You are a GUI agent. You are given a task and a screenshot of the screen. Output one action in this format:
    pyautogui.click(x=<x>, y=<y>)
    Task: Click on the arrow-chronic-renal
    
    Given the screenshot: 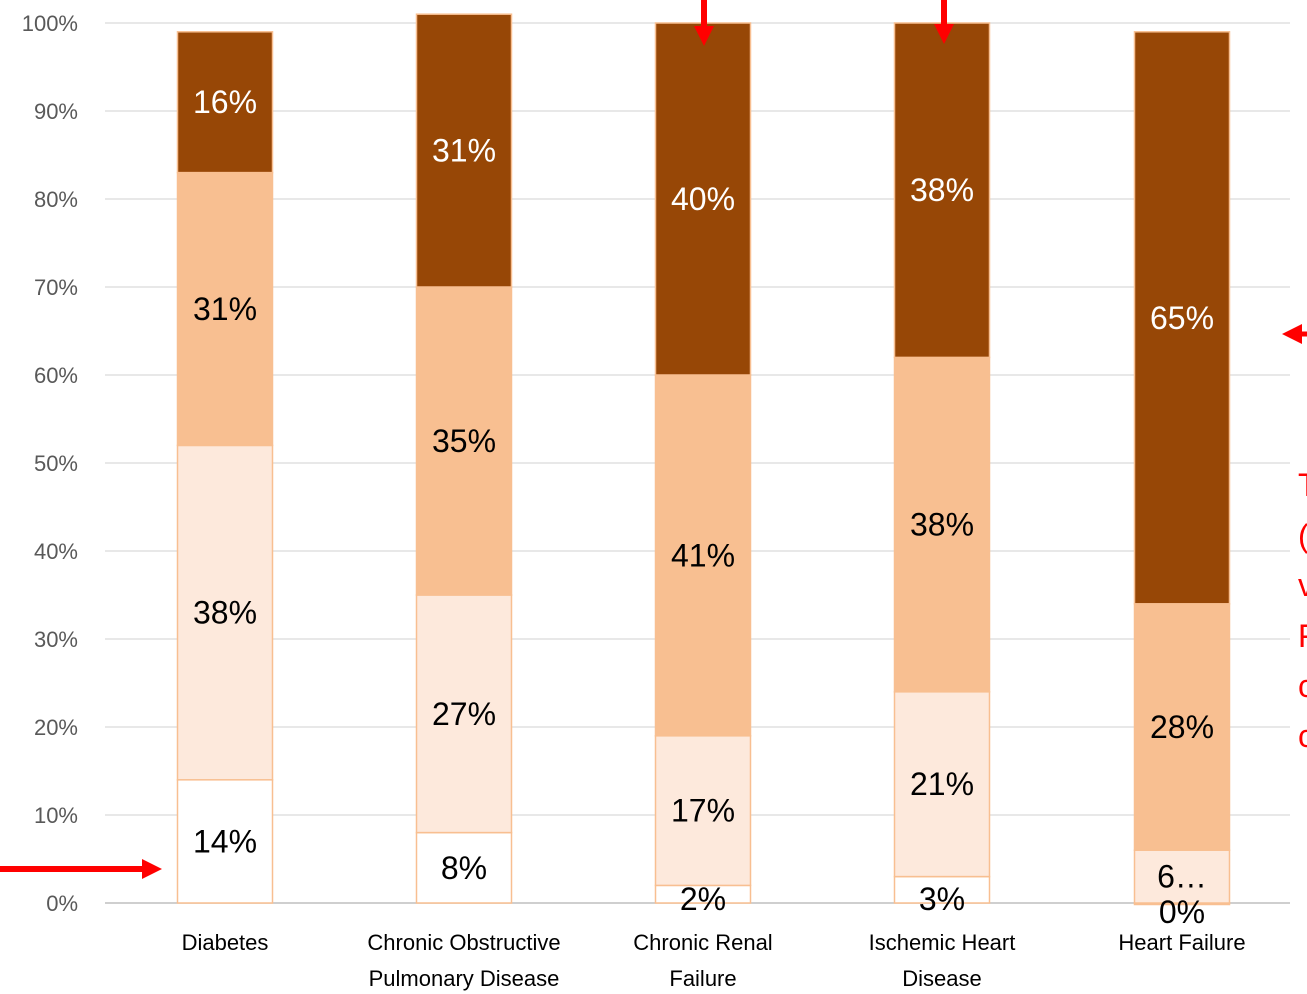 What is the action you would take?
    pyautogui.click(x=704, y=23)
    